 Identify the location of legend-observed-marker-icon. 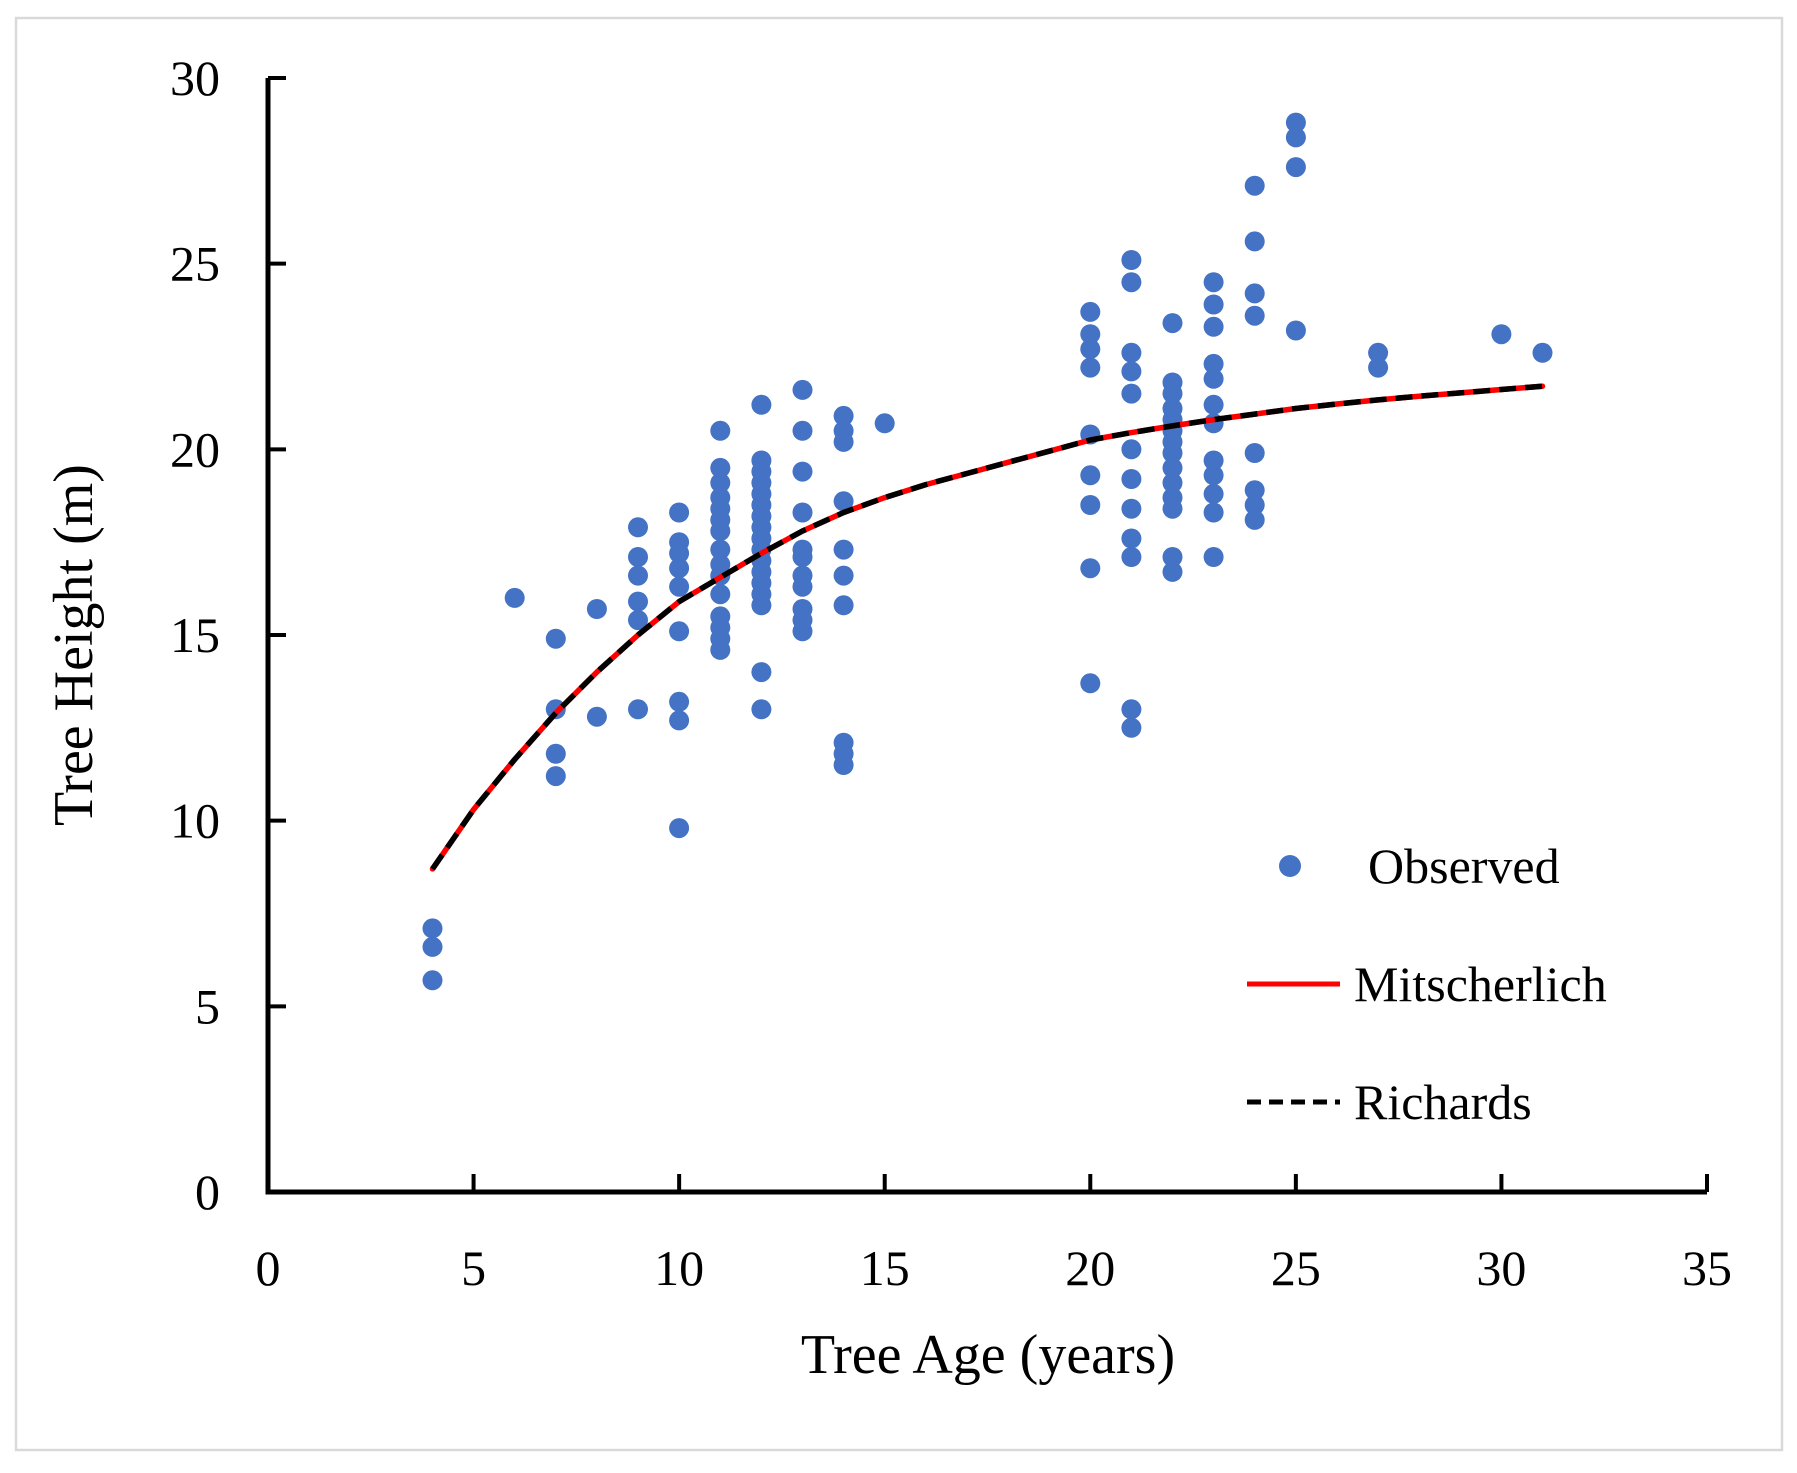
(1290, 866).